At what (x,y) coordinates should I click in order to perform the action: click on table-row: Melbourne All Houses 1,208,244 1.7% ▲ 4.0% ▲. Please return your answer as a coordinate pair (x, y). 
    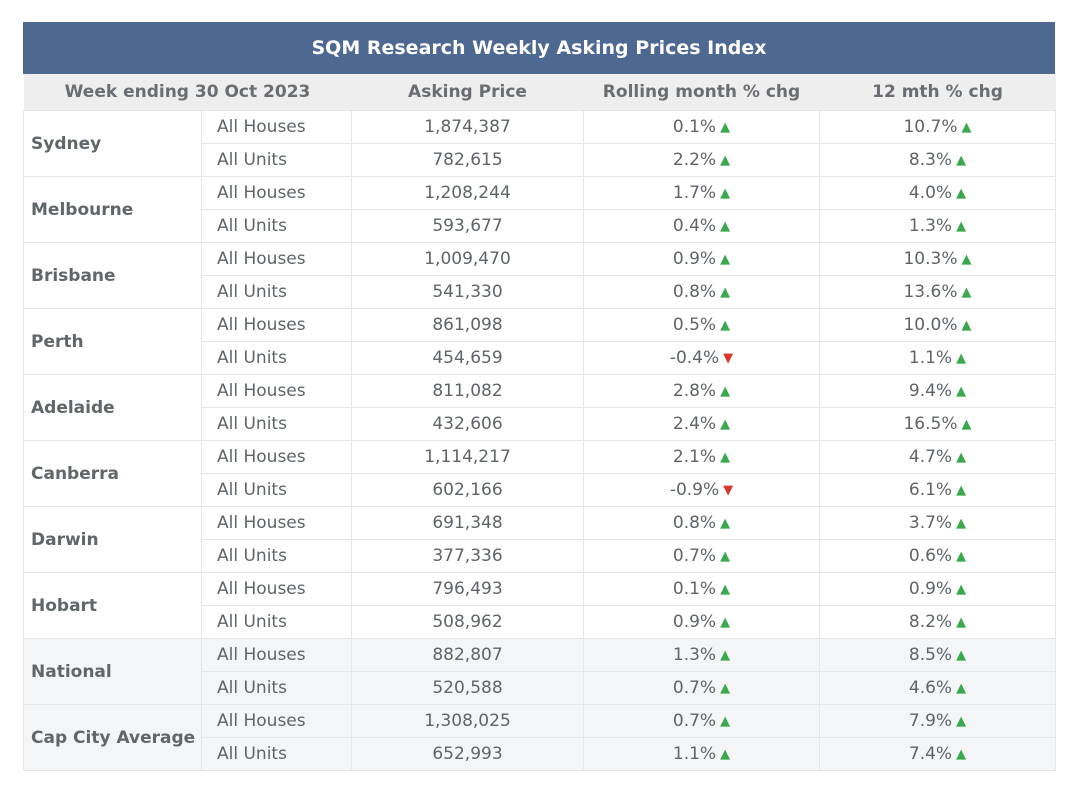
    Looking at the image, I should click on (539, 209).